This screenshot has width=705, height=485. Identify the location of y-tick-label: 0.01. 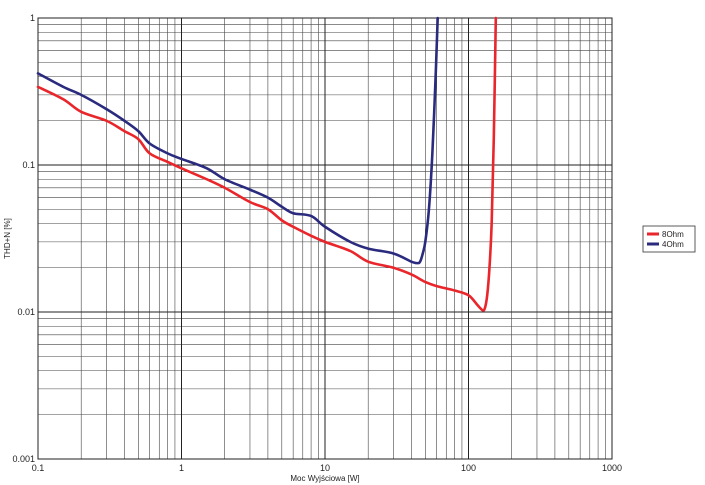
(26, 312).